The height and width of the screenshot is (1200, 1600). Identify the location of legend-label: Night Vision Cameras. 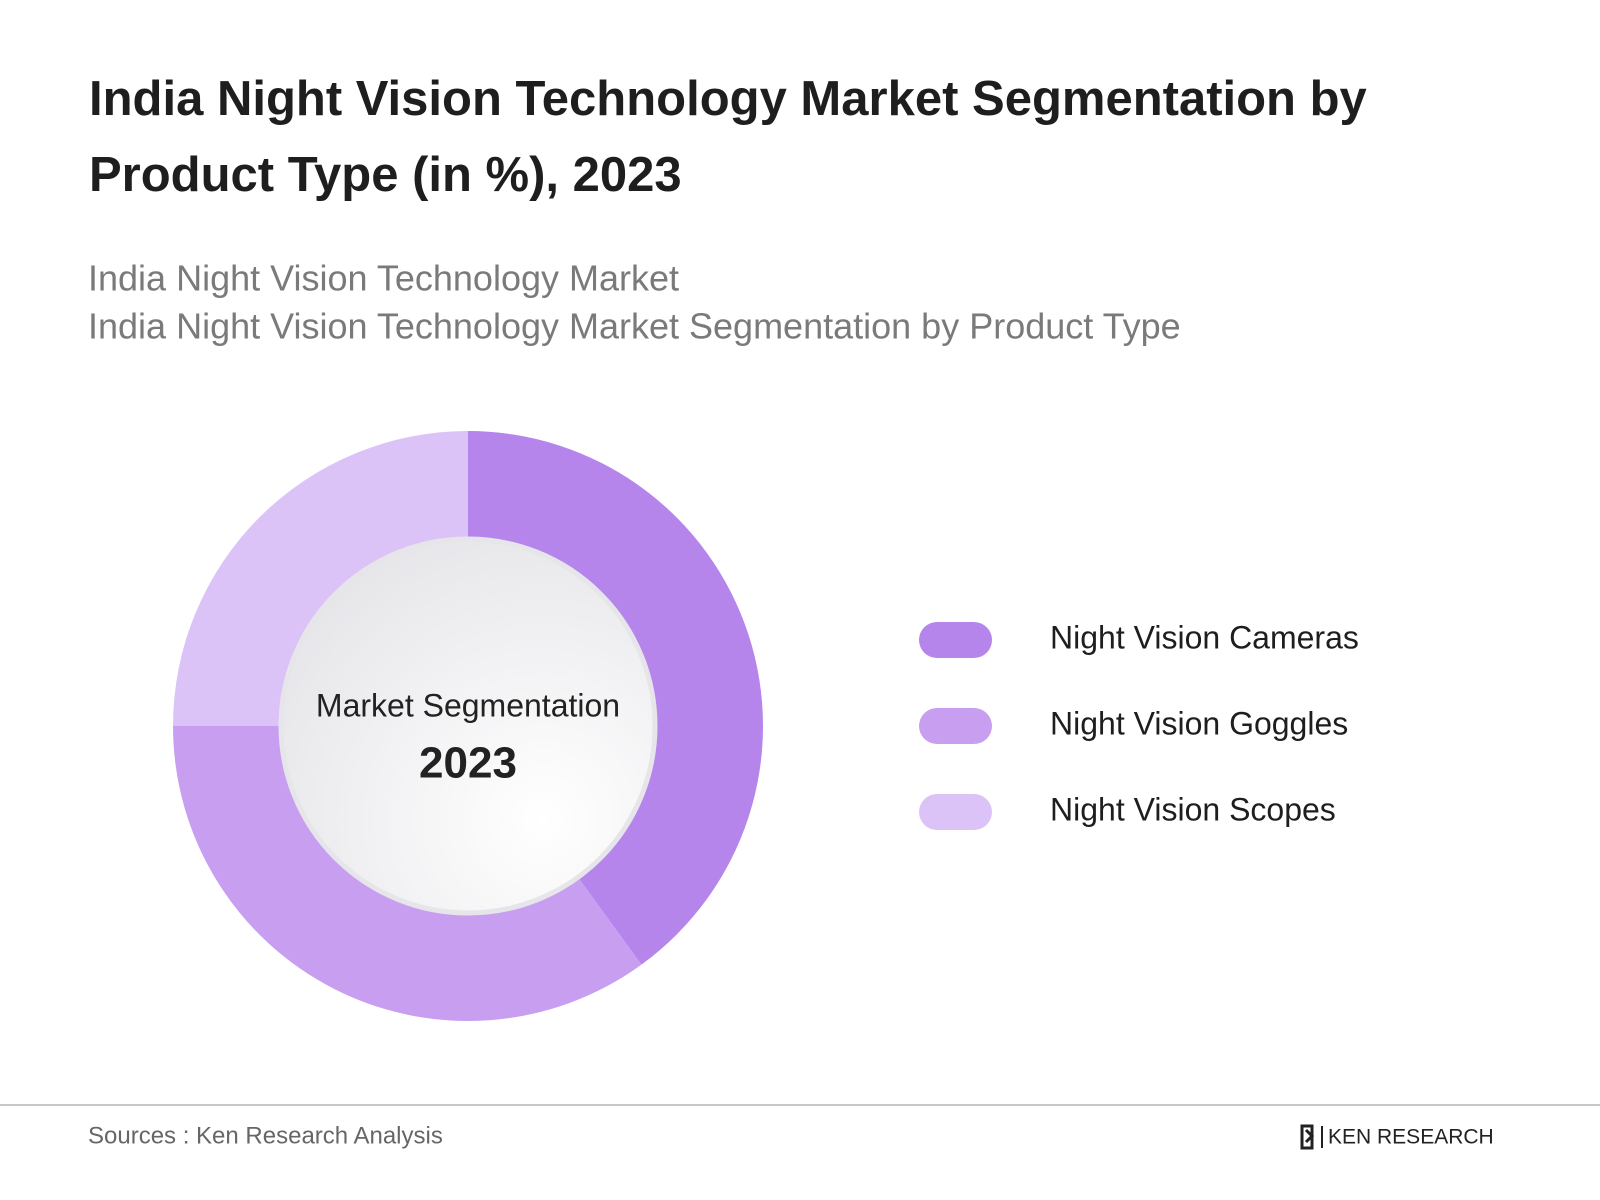
(1204, 637).